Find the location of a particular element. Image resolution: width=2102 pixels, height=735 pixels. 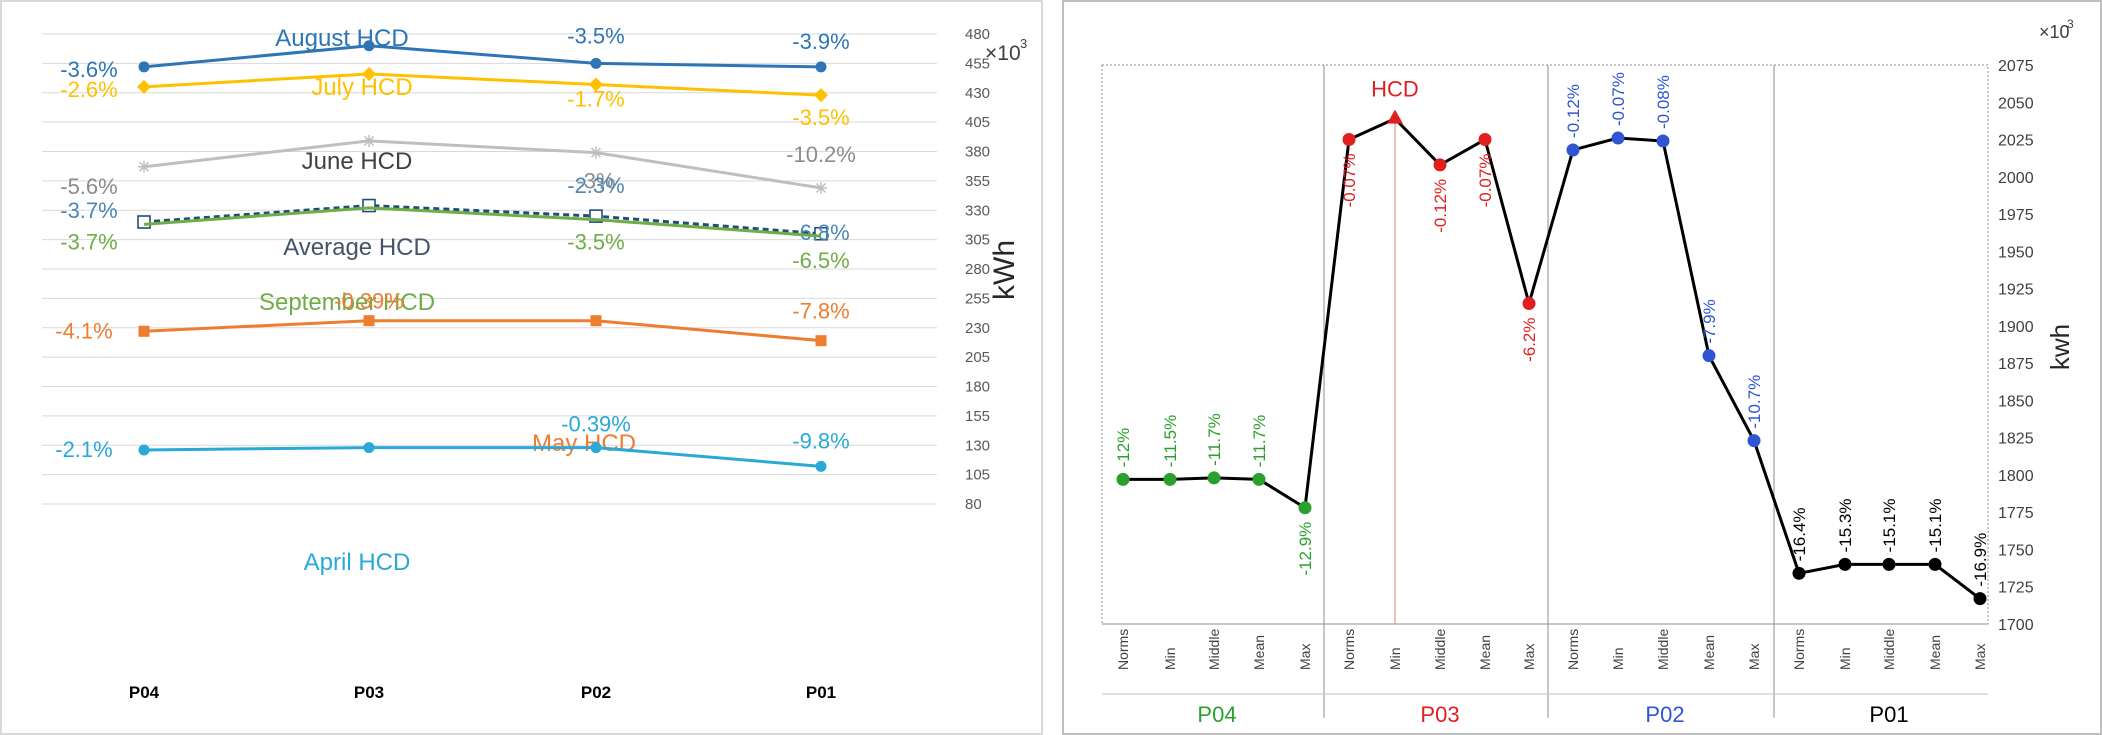

left-y-tick-label: 480 is located at coordinates (977, 34).